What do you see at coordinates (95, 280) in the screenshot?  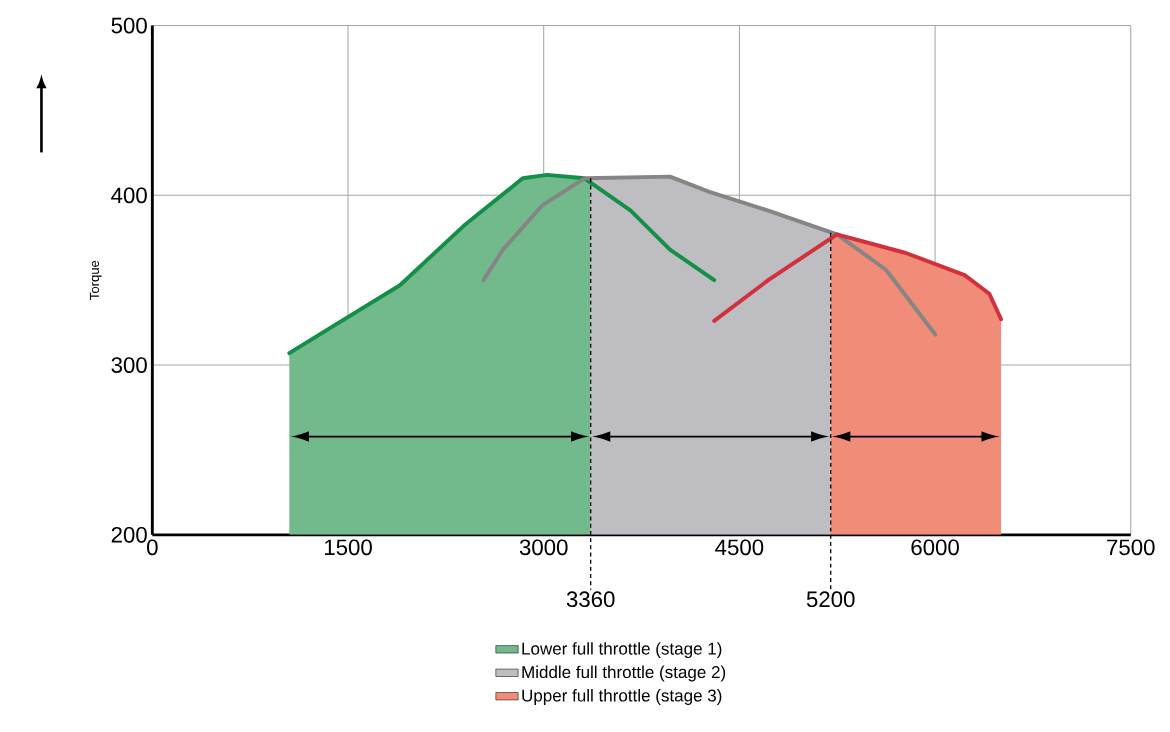 I see `y-axis-title: Torque` at bounding box center [95, 280].